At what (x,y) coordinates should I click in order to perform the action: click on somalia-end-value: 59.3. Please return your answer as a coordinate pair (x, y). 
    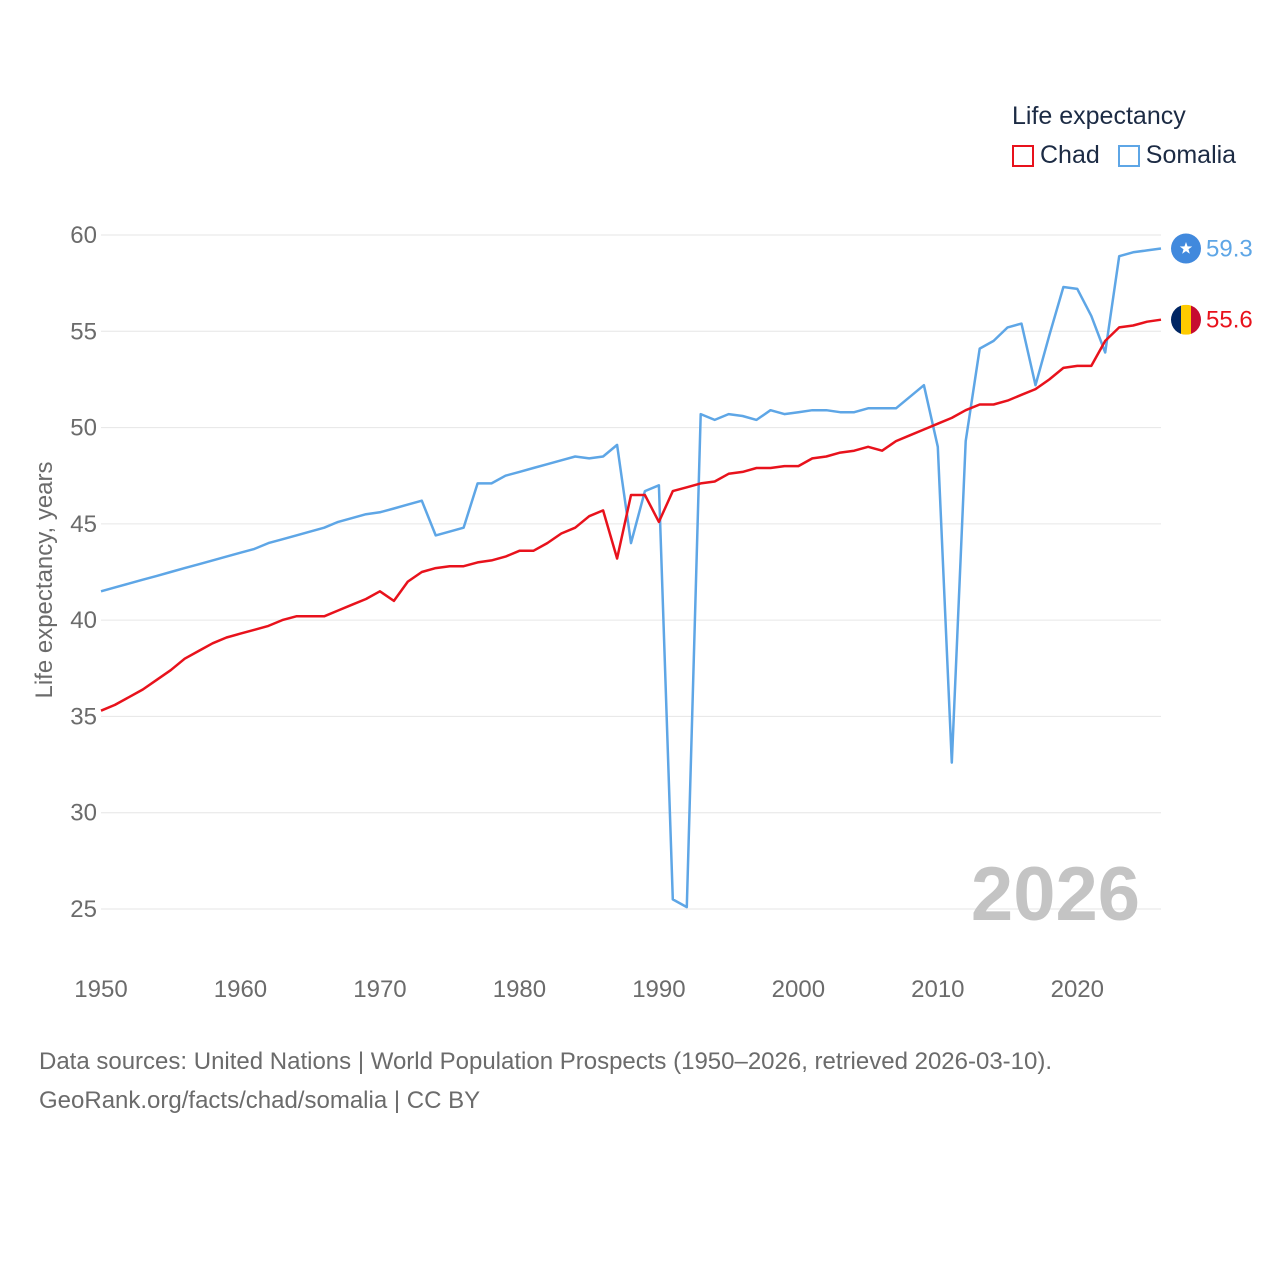
    Looking at the image, I should click on (1229, 248).